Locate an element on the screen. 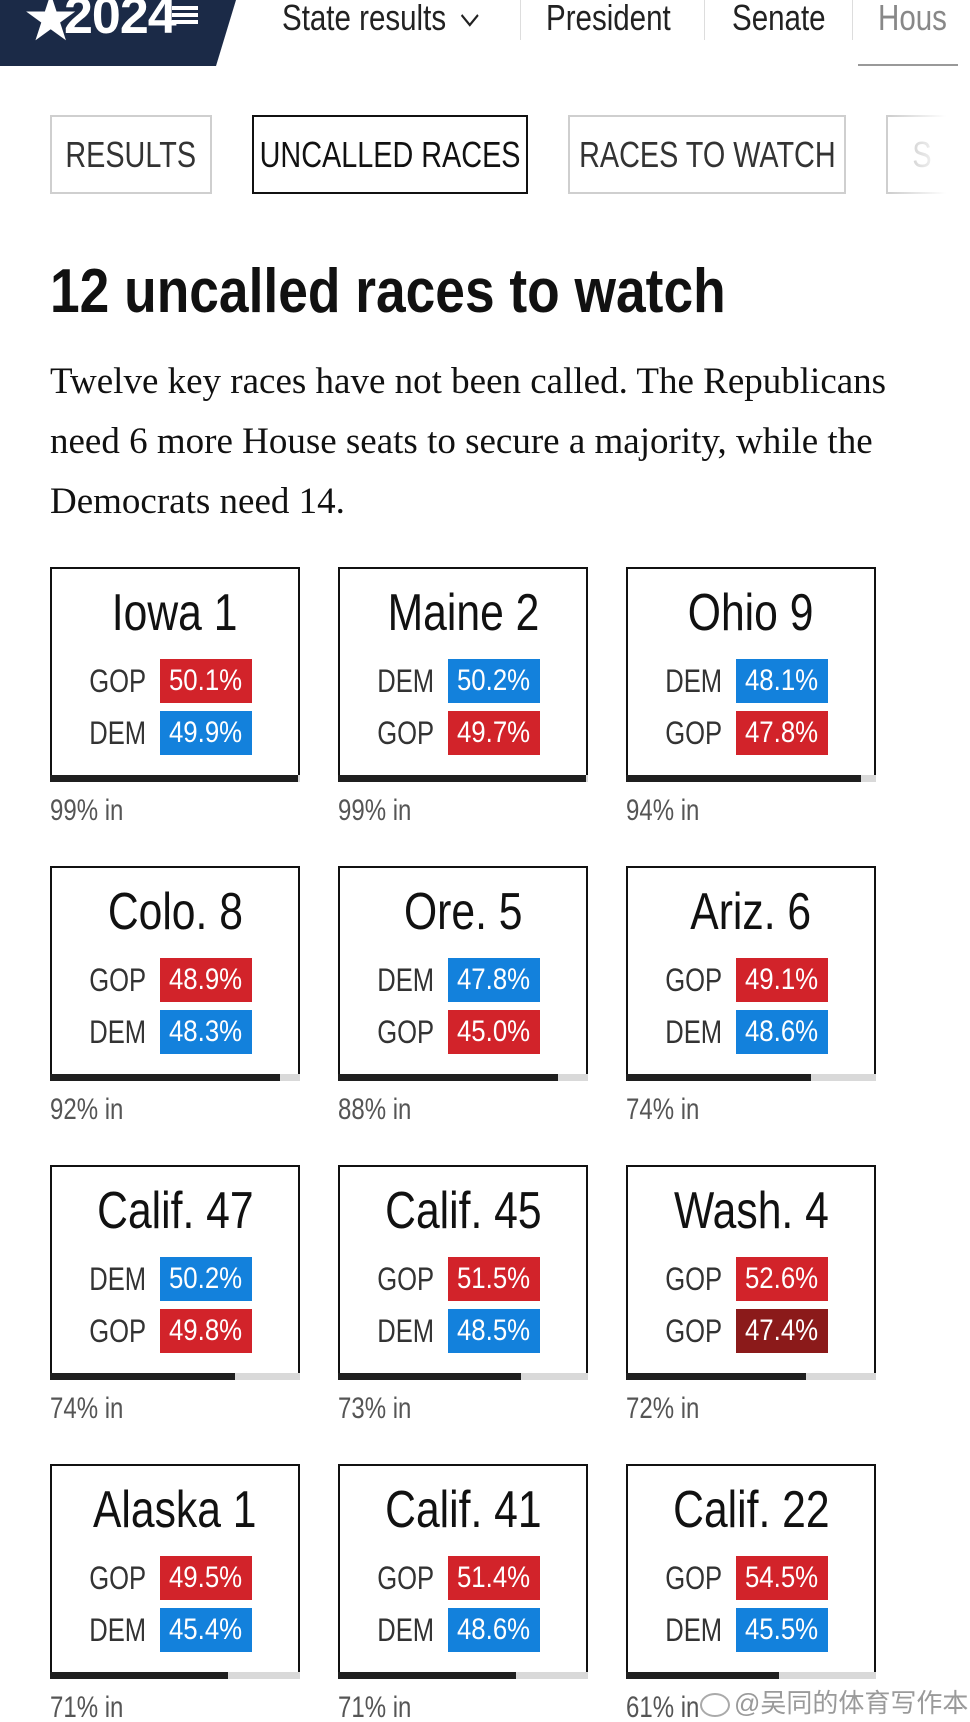 The image size is (970, 1722). vote-share-value: 48.6% is located at coordinates (782, 1031).